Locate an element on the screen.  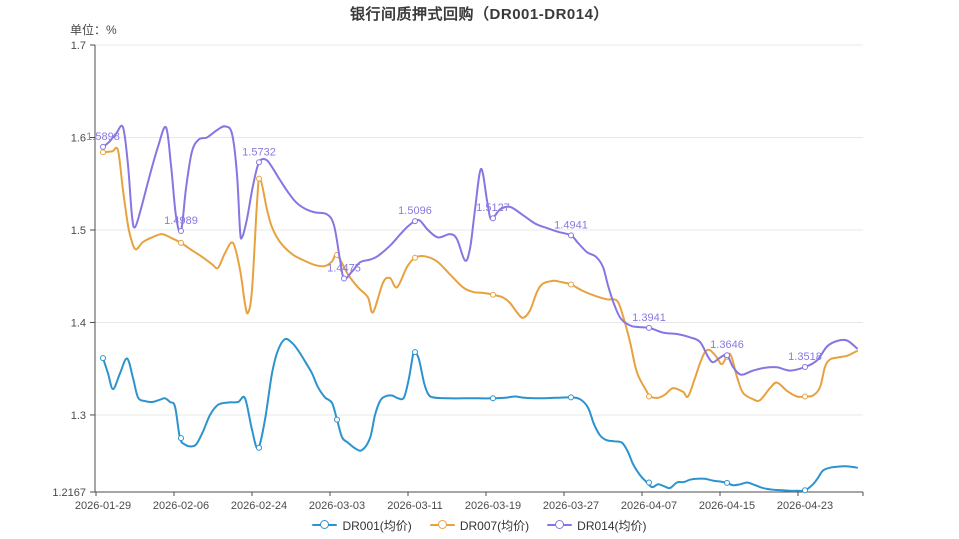
legend-item-dr014: DR014(均价) is located at coordinates (597, 525).